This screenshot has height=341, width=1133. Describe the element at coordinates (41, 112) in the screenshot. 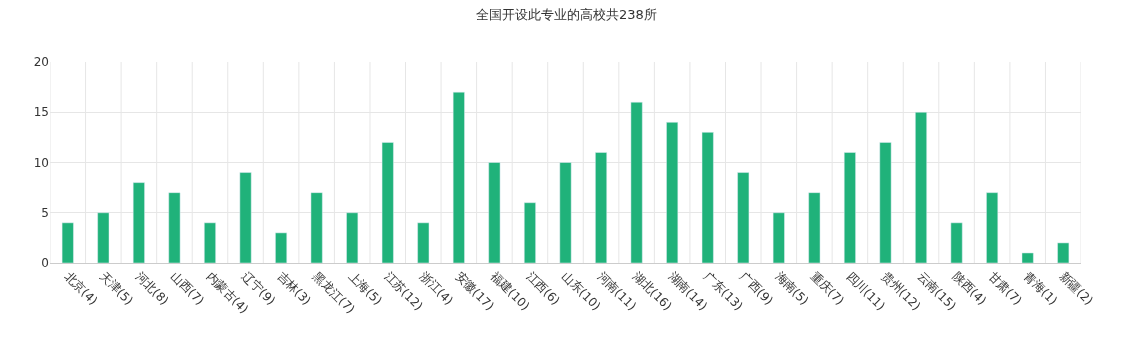

I see `y-tick-label: 15` at that location.